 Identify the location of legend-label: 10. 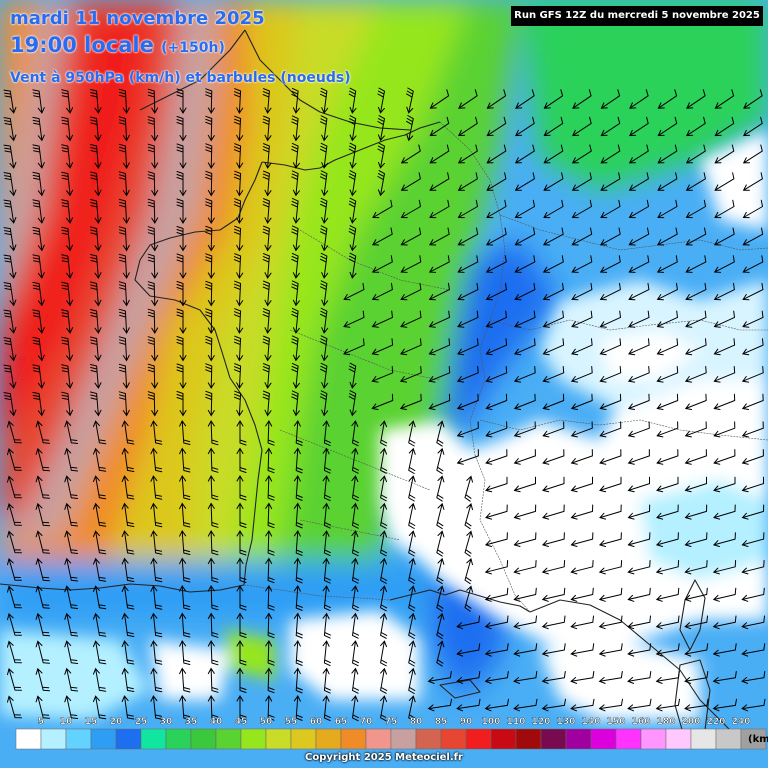
(66, 722).